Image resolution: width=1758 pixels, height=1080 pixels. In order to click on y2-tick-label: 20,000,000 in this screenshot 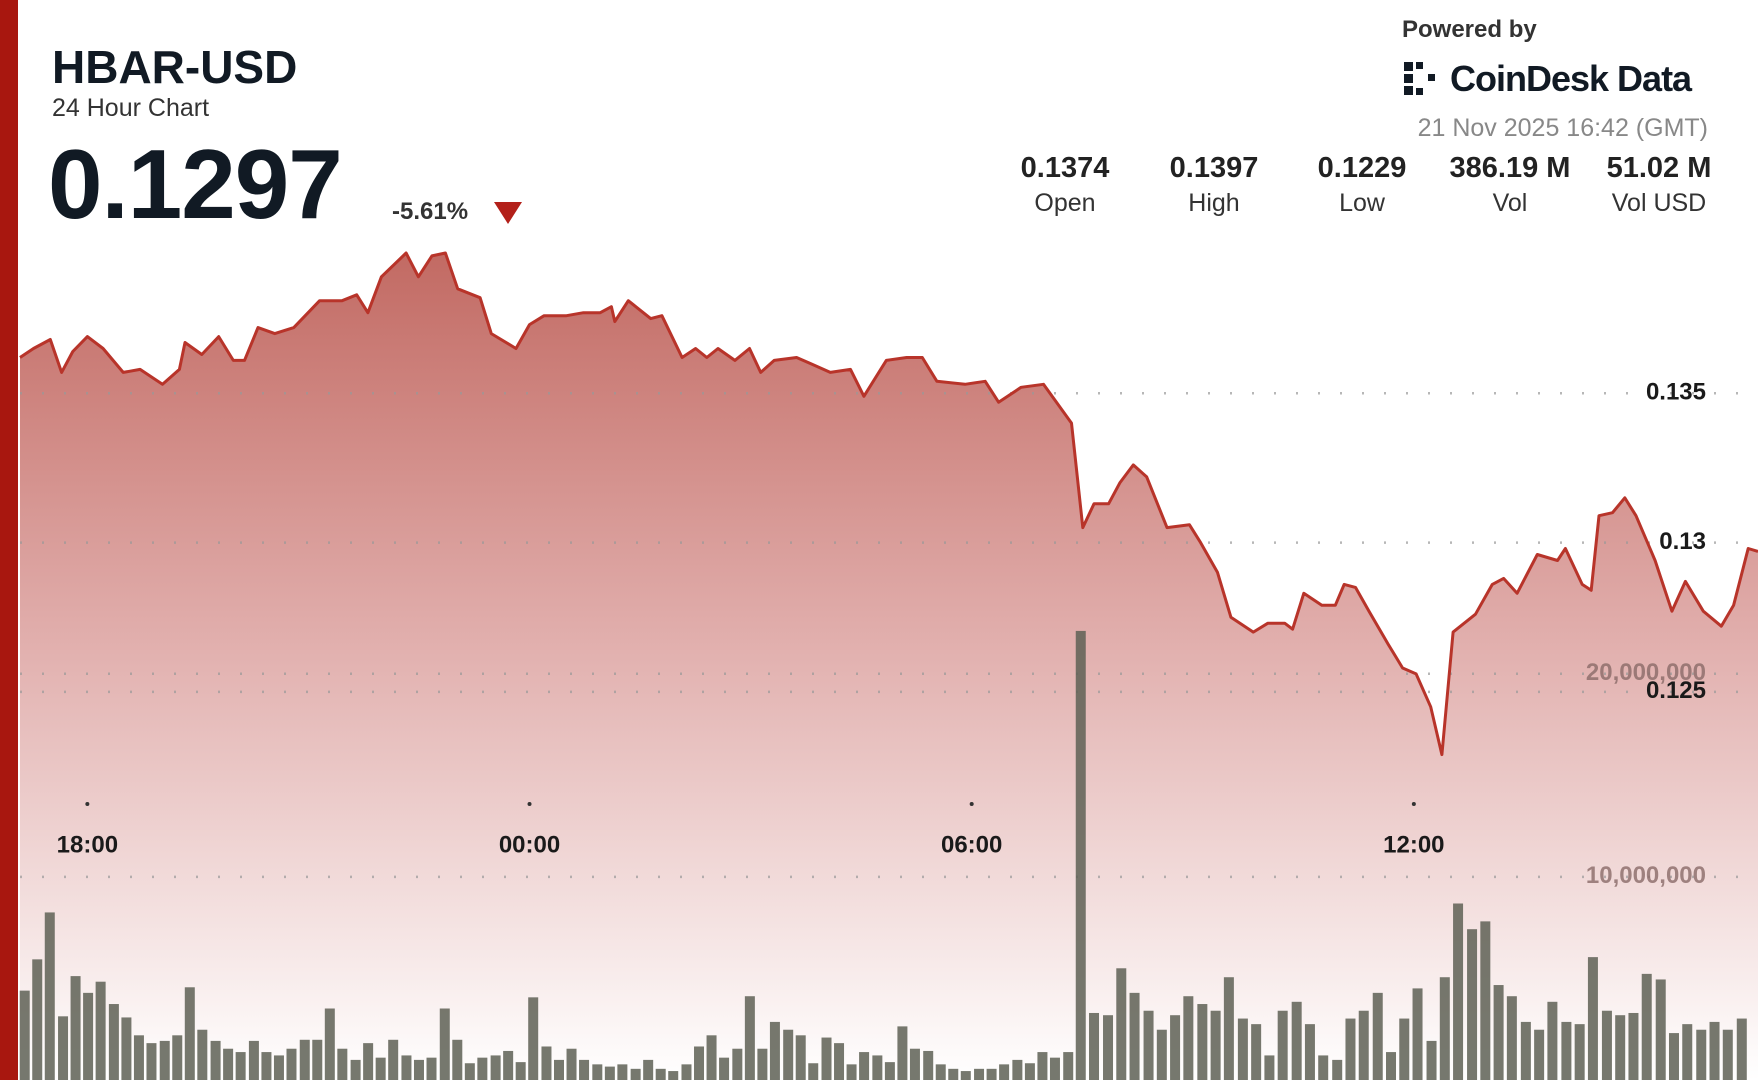, I will do `click(1646, 672)`.